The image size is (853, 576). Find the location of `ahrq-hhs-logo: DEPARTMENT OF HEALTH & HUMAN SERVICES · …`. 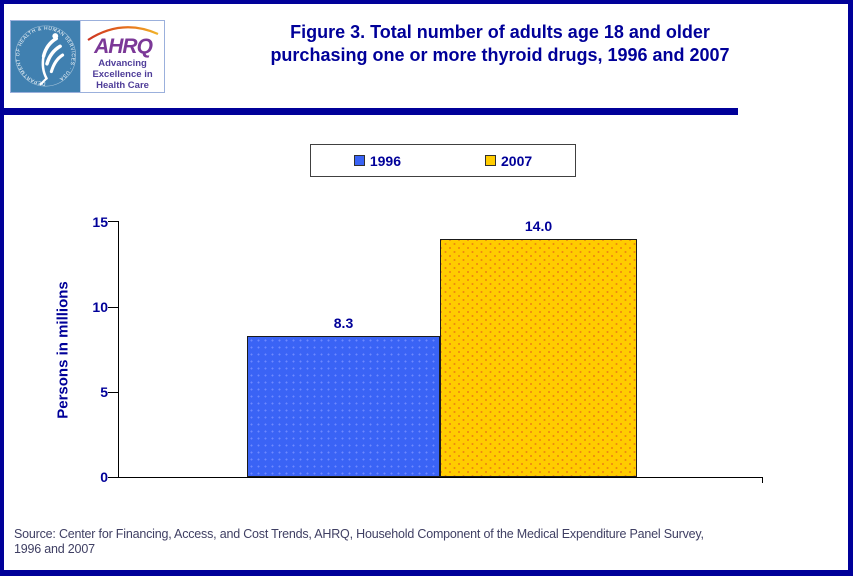

ahrq-hhs-logo: DEPARTMENT OF HEALTH & HUMAN SERVICES · … is located at coordinates (87, 56).